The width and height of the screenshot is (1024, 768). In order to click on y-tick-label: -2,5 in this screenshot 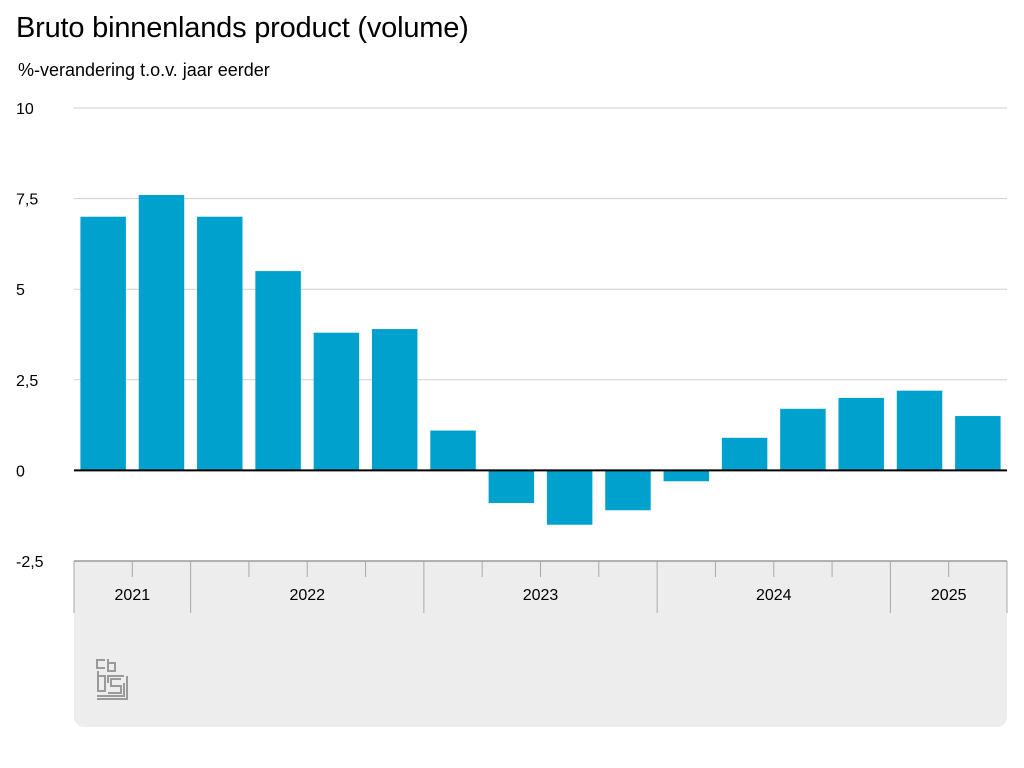, I will do `click(30, 562)`.